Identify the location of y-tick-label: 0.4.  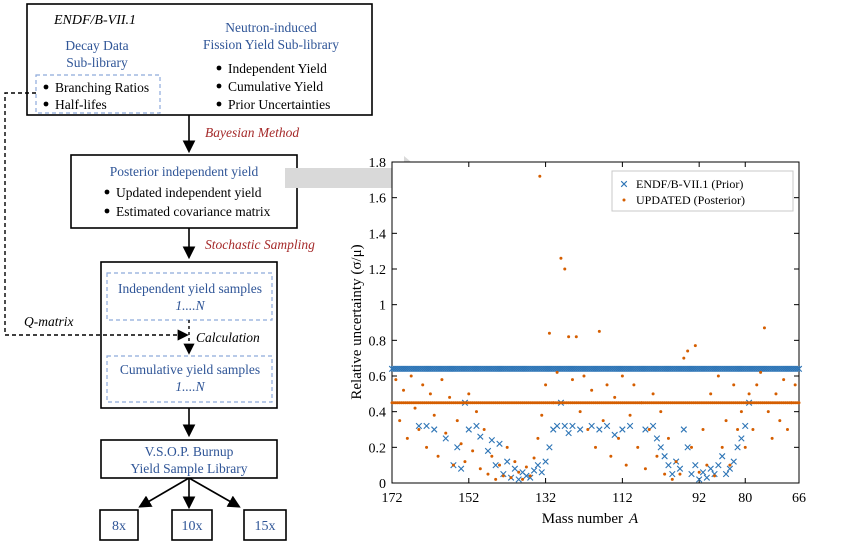
(378, 413).